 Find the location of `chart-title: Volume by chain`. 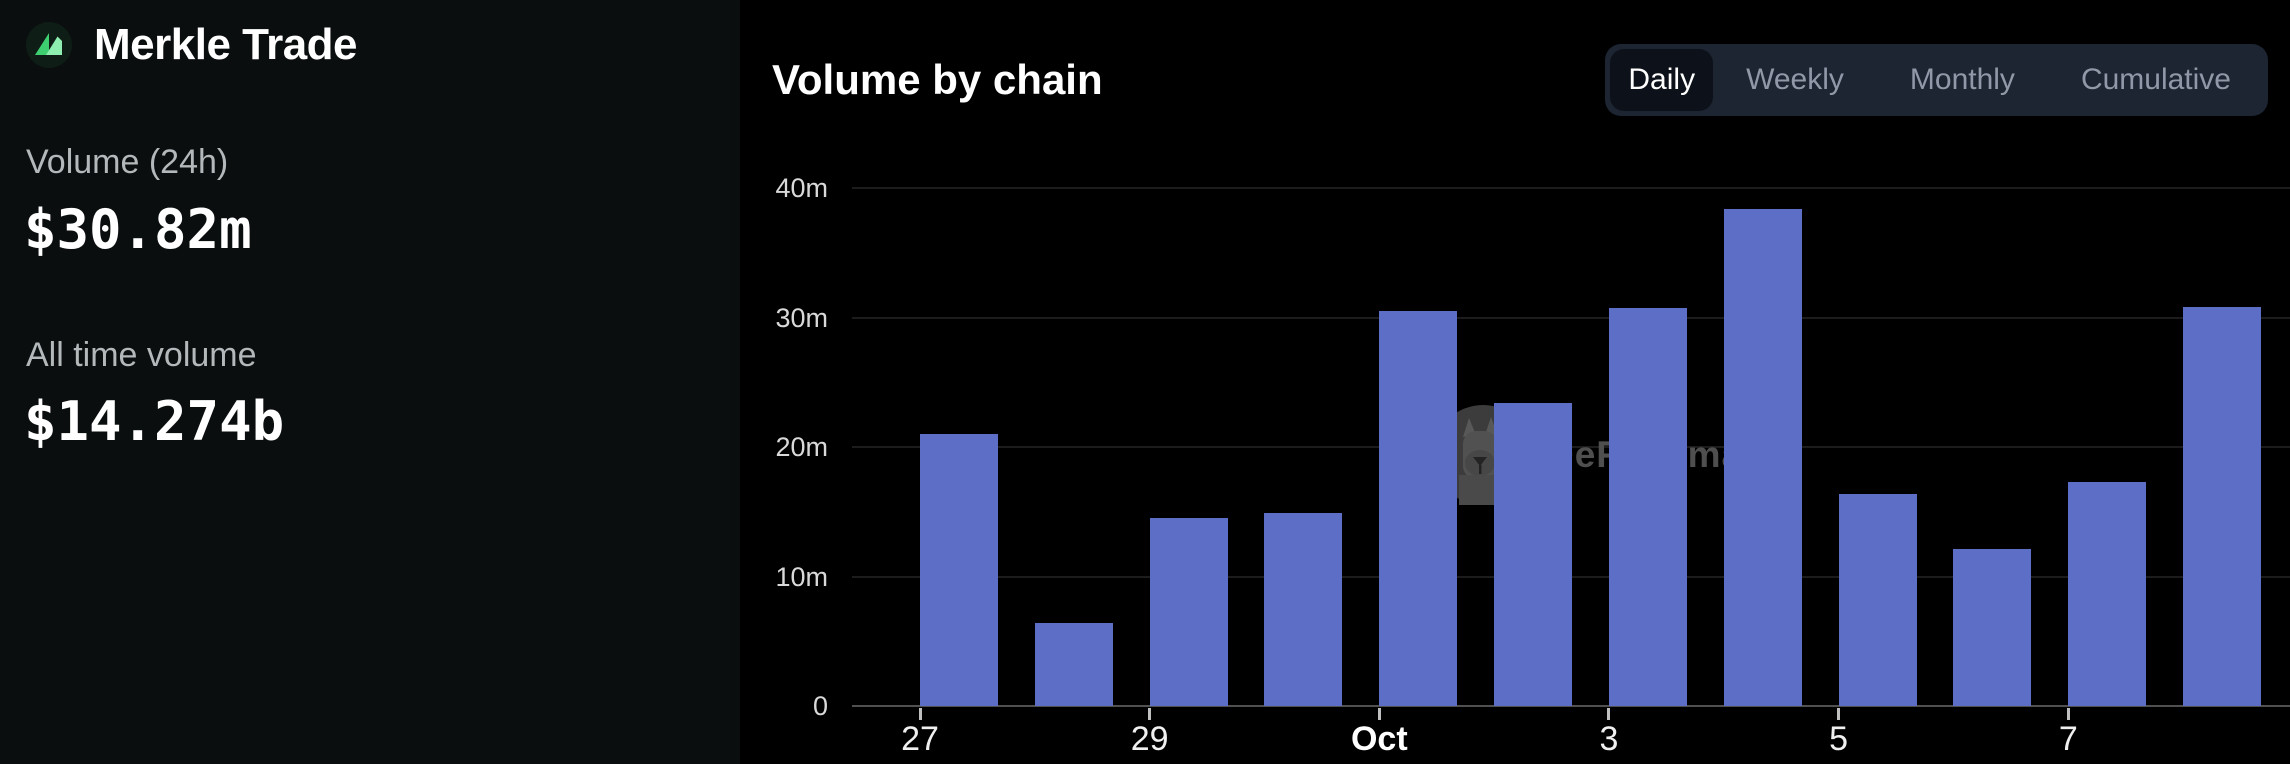

chart-title: Volume by chain is located at coordinates (937, 79).